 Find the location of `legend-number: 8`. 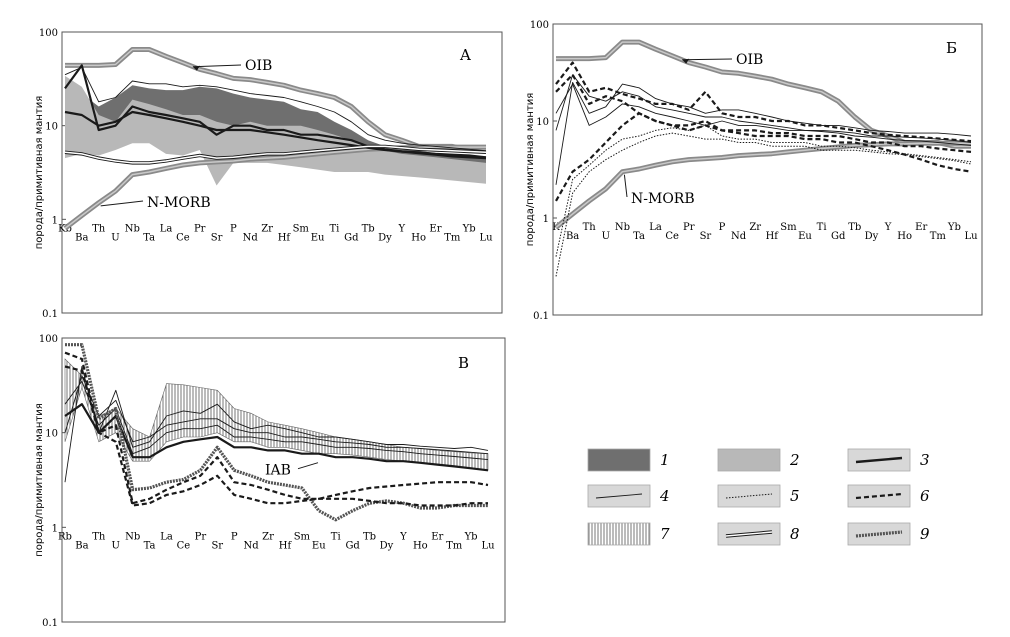

legend-number: 8 is located at coordinates (795, 534).